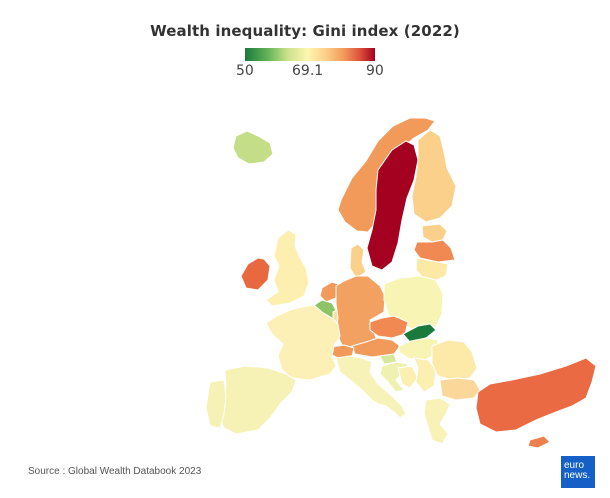  What do you see at coordinates (303, 342) in the screenshot?
I see `country-france` at bounding box center [303, 342].